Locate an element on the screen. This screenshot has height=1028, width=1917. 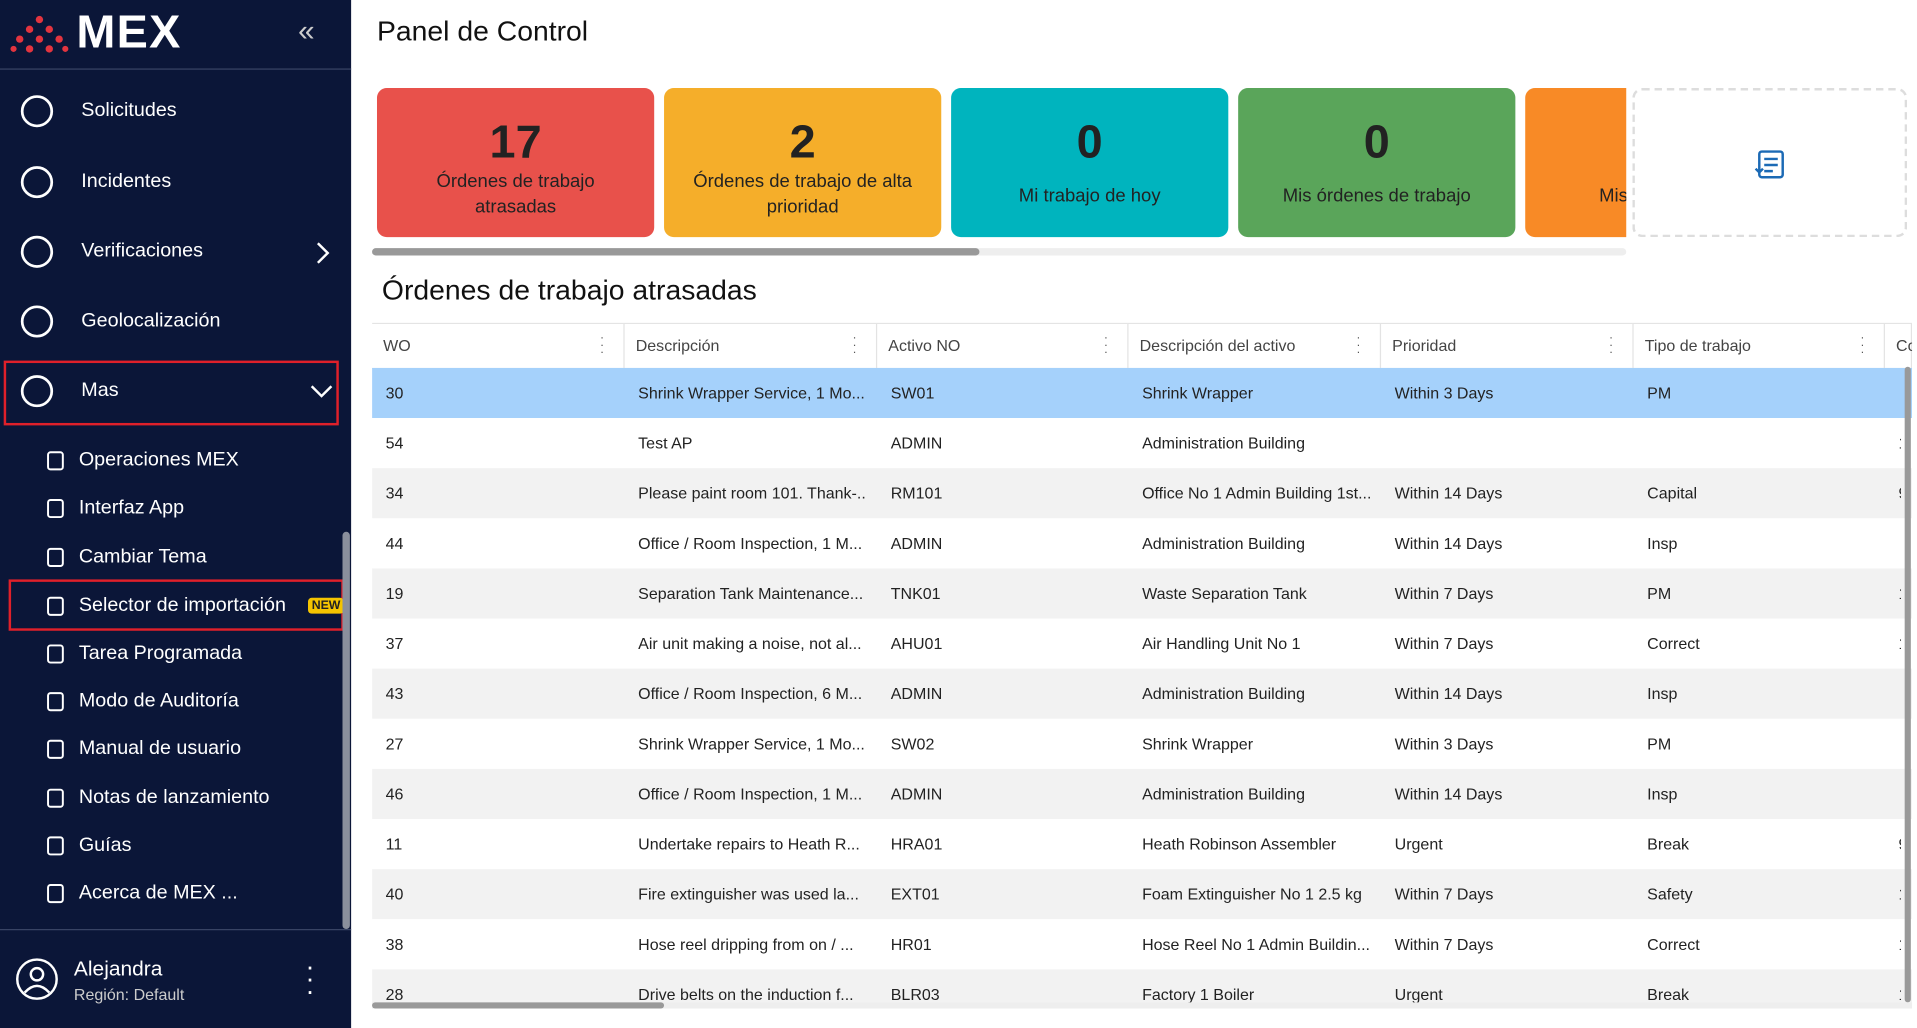
column-header: Co is located at coordinates (1898, 345).